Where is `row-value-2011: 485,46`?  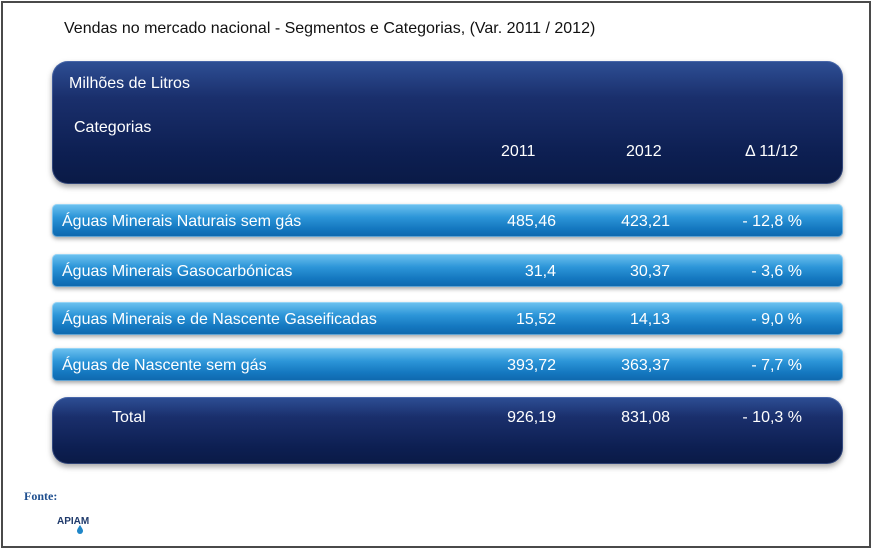 row-value-2011: 485,46 is located at coordinates (531, 221).